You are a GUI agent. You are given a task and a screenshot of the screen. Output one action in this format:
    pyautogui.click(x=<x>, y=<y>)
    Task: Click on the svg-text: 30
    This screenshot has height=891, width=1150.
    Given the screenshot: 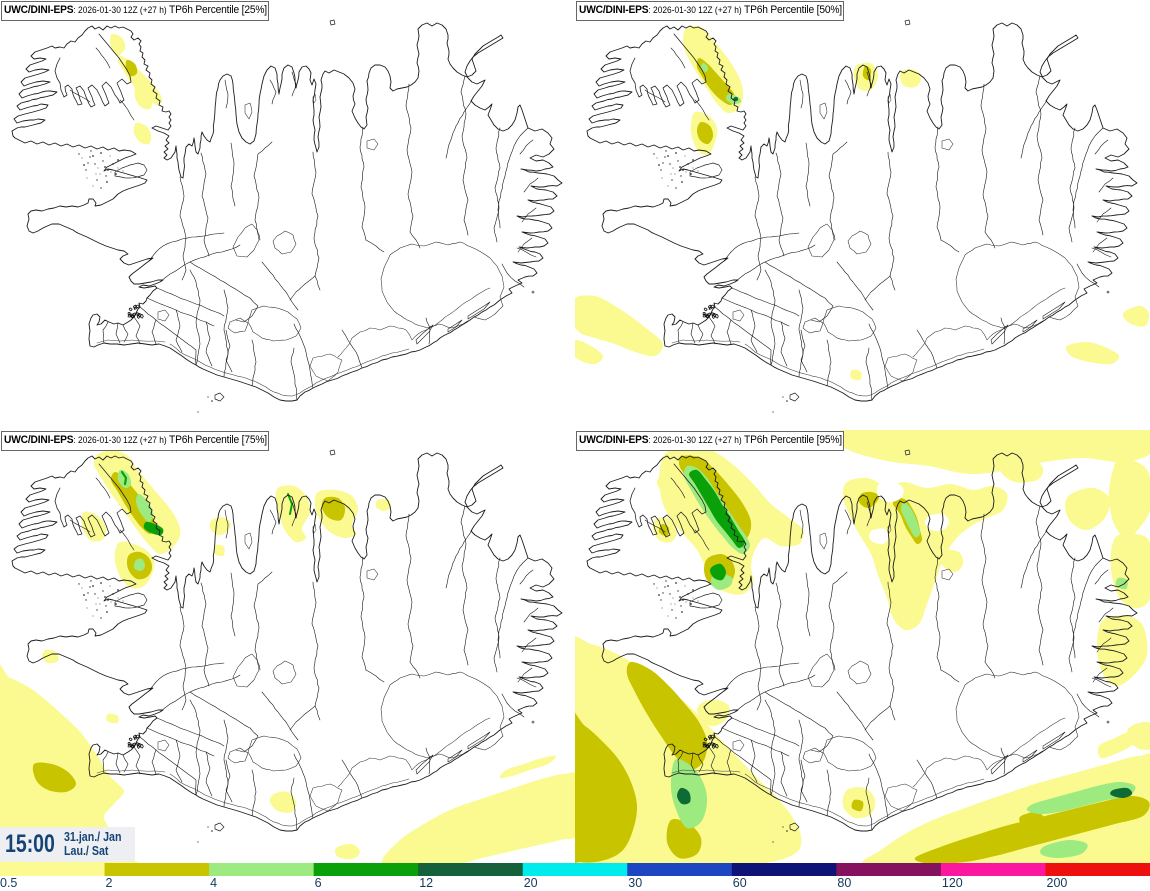 What is the action you would take?
    pyautogui.click(x=635, y=883)
    